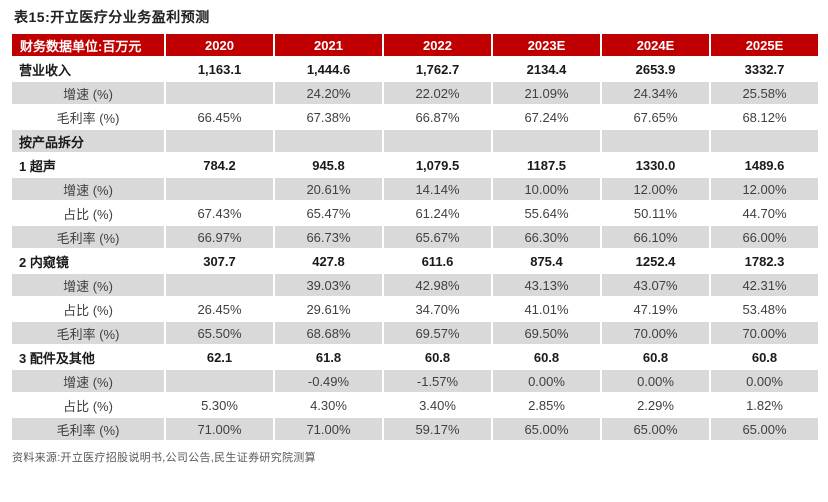 The image size is (828, 502). Describe the element at coordinates (437, 237) in the screenshot. I see `cell-value: 65.67%` at that location.